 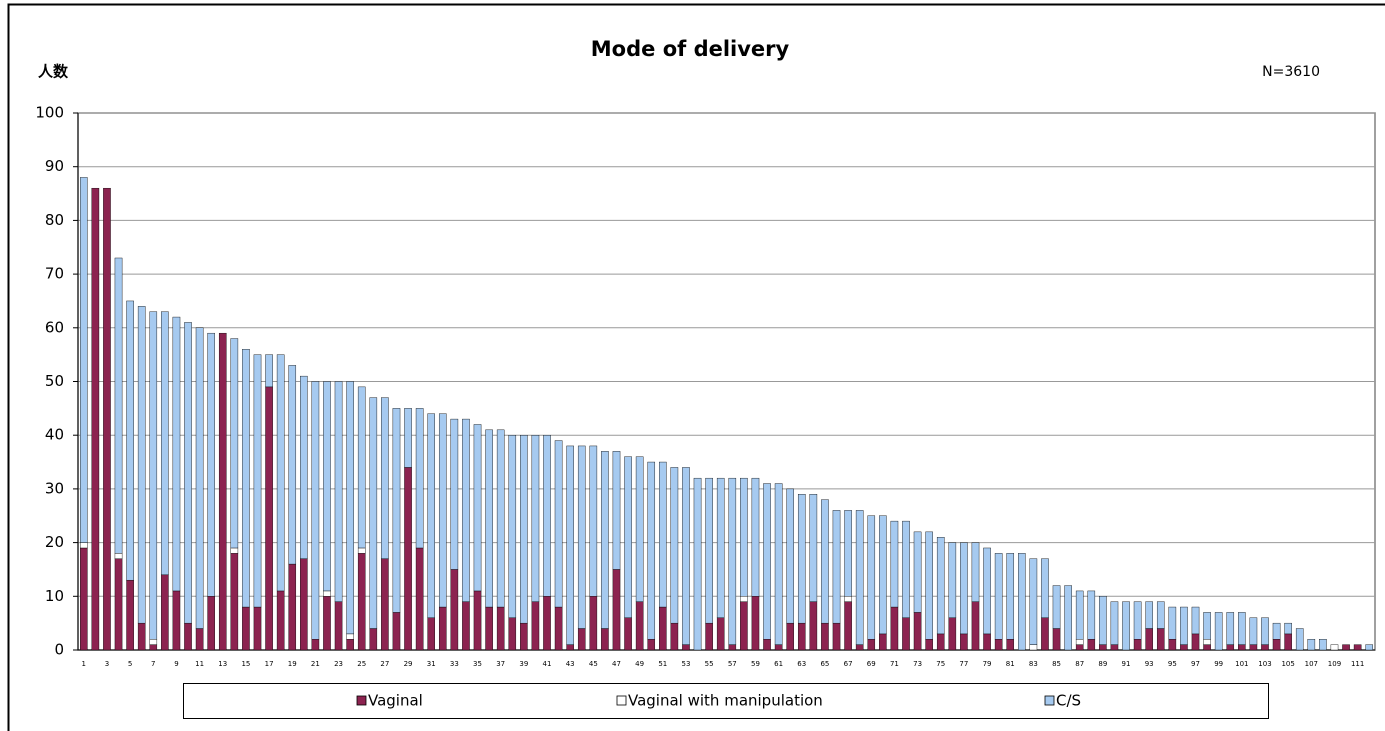 I want to click on x-tick-label: 23, so click(x=338, y=664).